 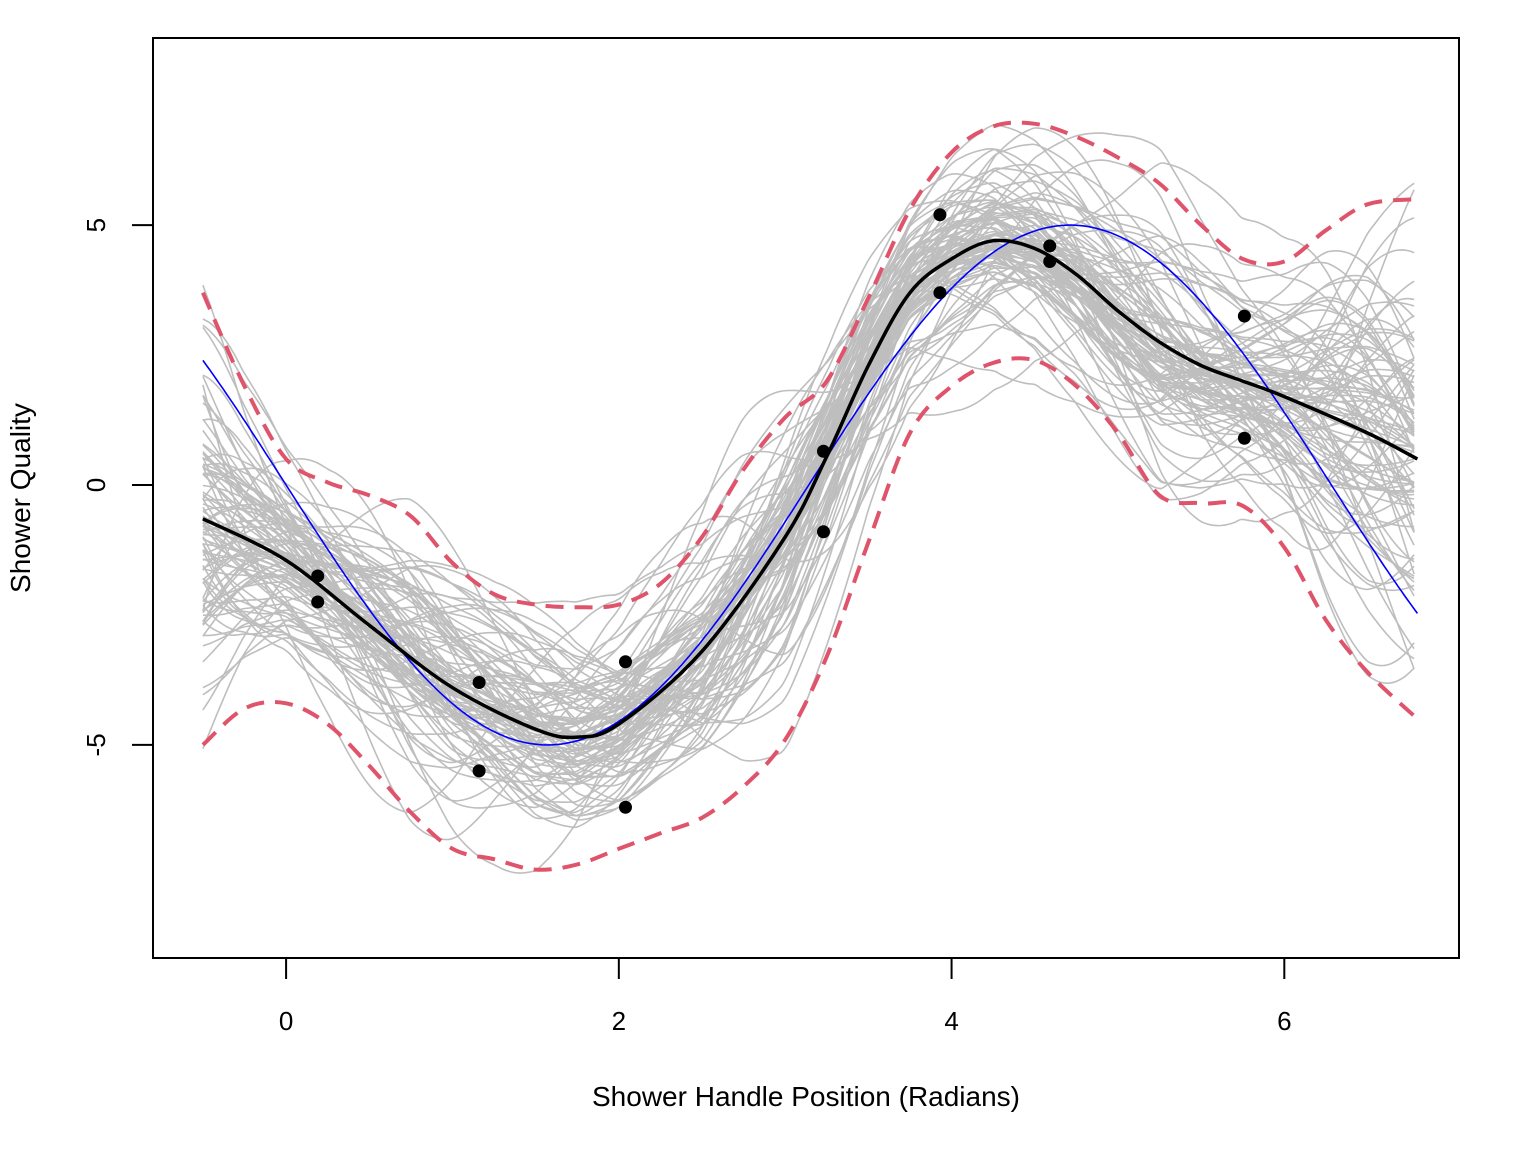 I want to click on x-axis-label: Shower Handle Position (Radians), so click(x=806, y=1096).